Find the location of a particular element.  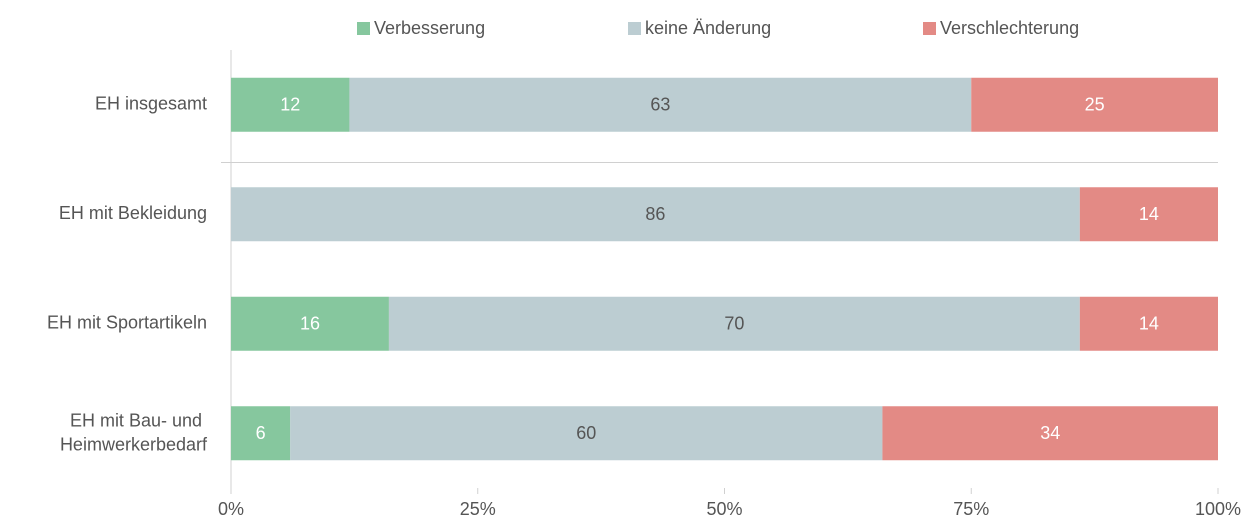

x-tick-label: 100% is located at coordinates (1218, 509).